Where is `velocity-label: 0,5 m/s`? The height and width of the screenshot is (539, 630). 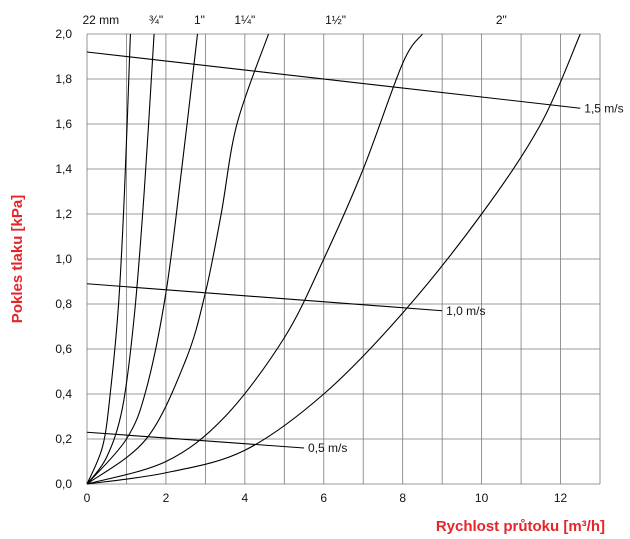 velocity-label: 0,5 m/s is located at coordinates (327, 448).